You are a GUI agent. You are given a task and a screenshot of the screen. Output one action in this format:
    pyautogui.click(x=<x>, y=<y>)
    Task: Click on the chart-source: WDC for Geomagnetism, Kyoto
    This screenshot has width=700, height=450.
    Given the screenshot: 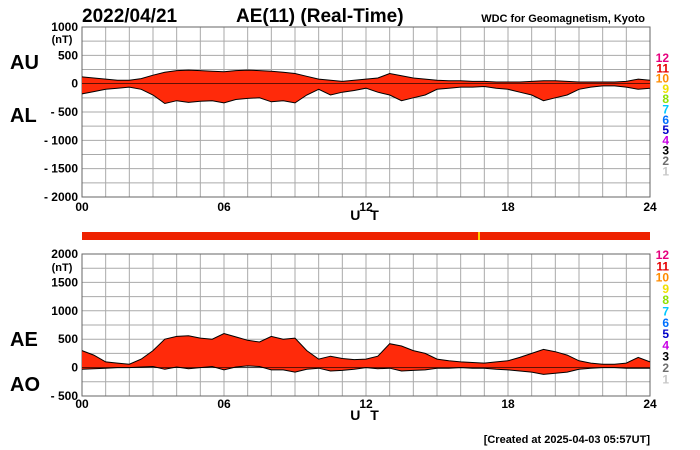 What is the action you would take?
    pyautogui.click(x=563, y=19)
    